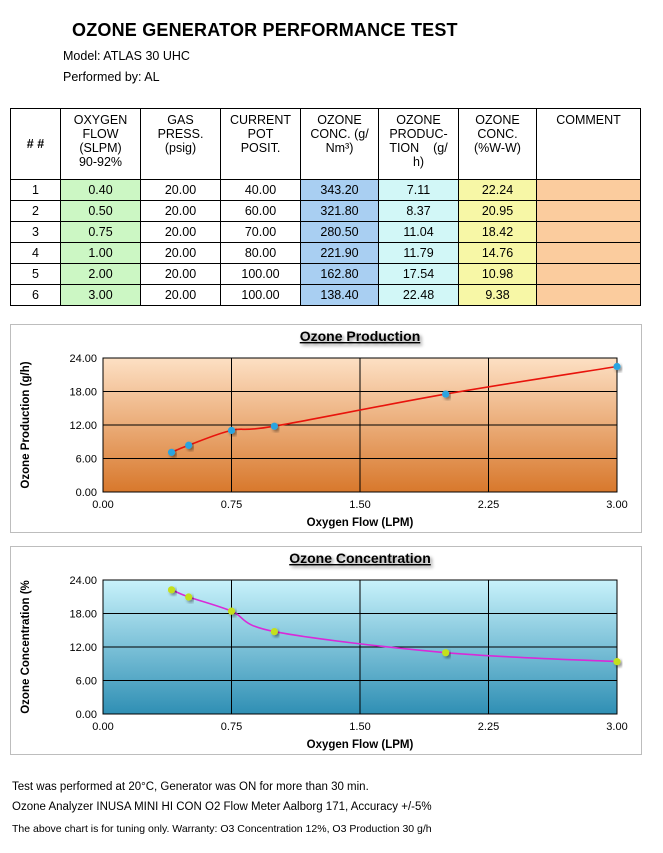 This screenshot has height=853, width=663. What do you see at coordinates (497, 211) in the screenshot?
I see `cell-ozone-conc-ww: 20.95` at bounding box center [497, 211].